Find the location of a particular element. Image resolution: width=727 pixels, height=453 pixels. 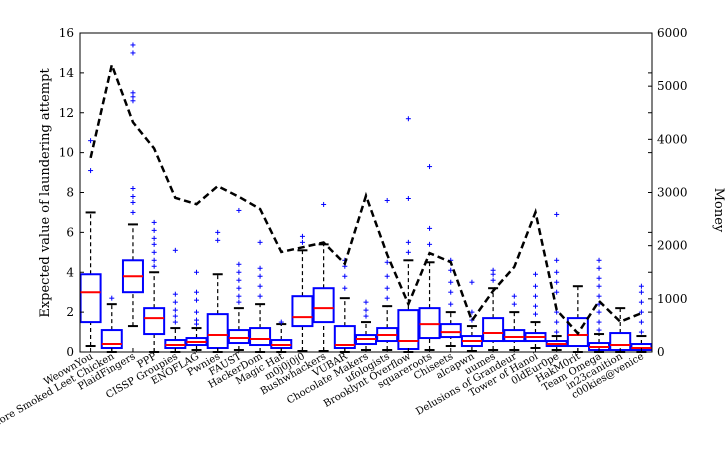

y-tick-label: 16 is located at coordinates (66, 33).